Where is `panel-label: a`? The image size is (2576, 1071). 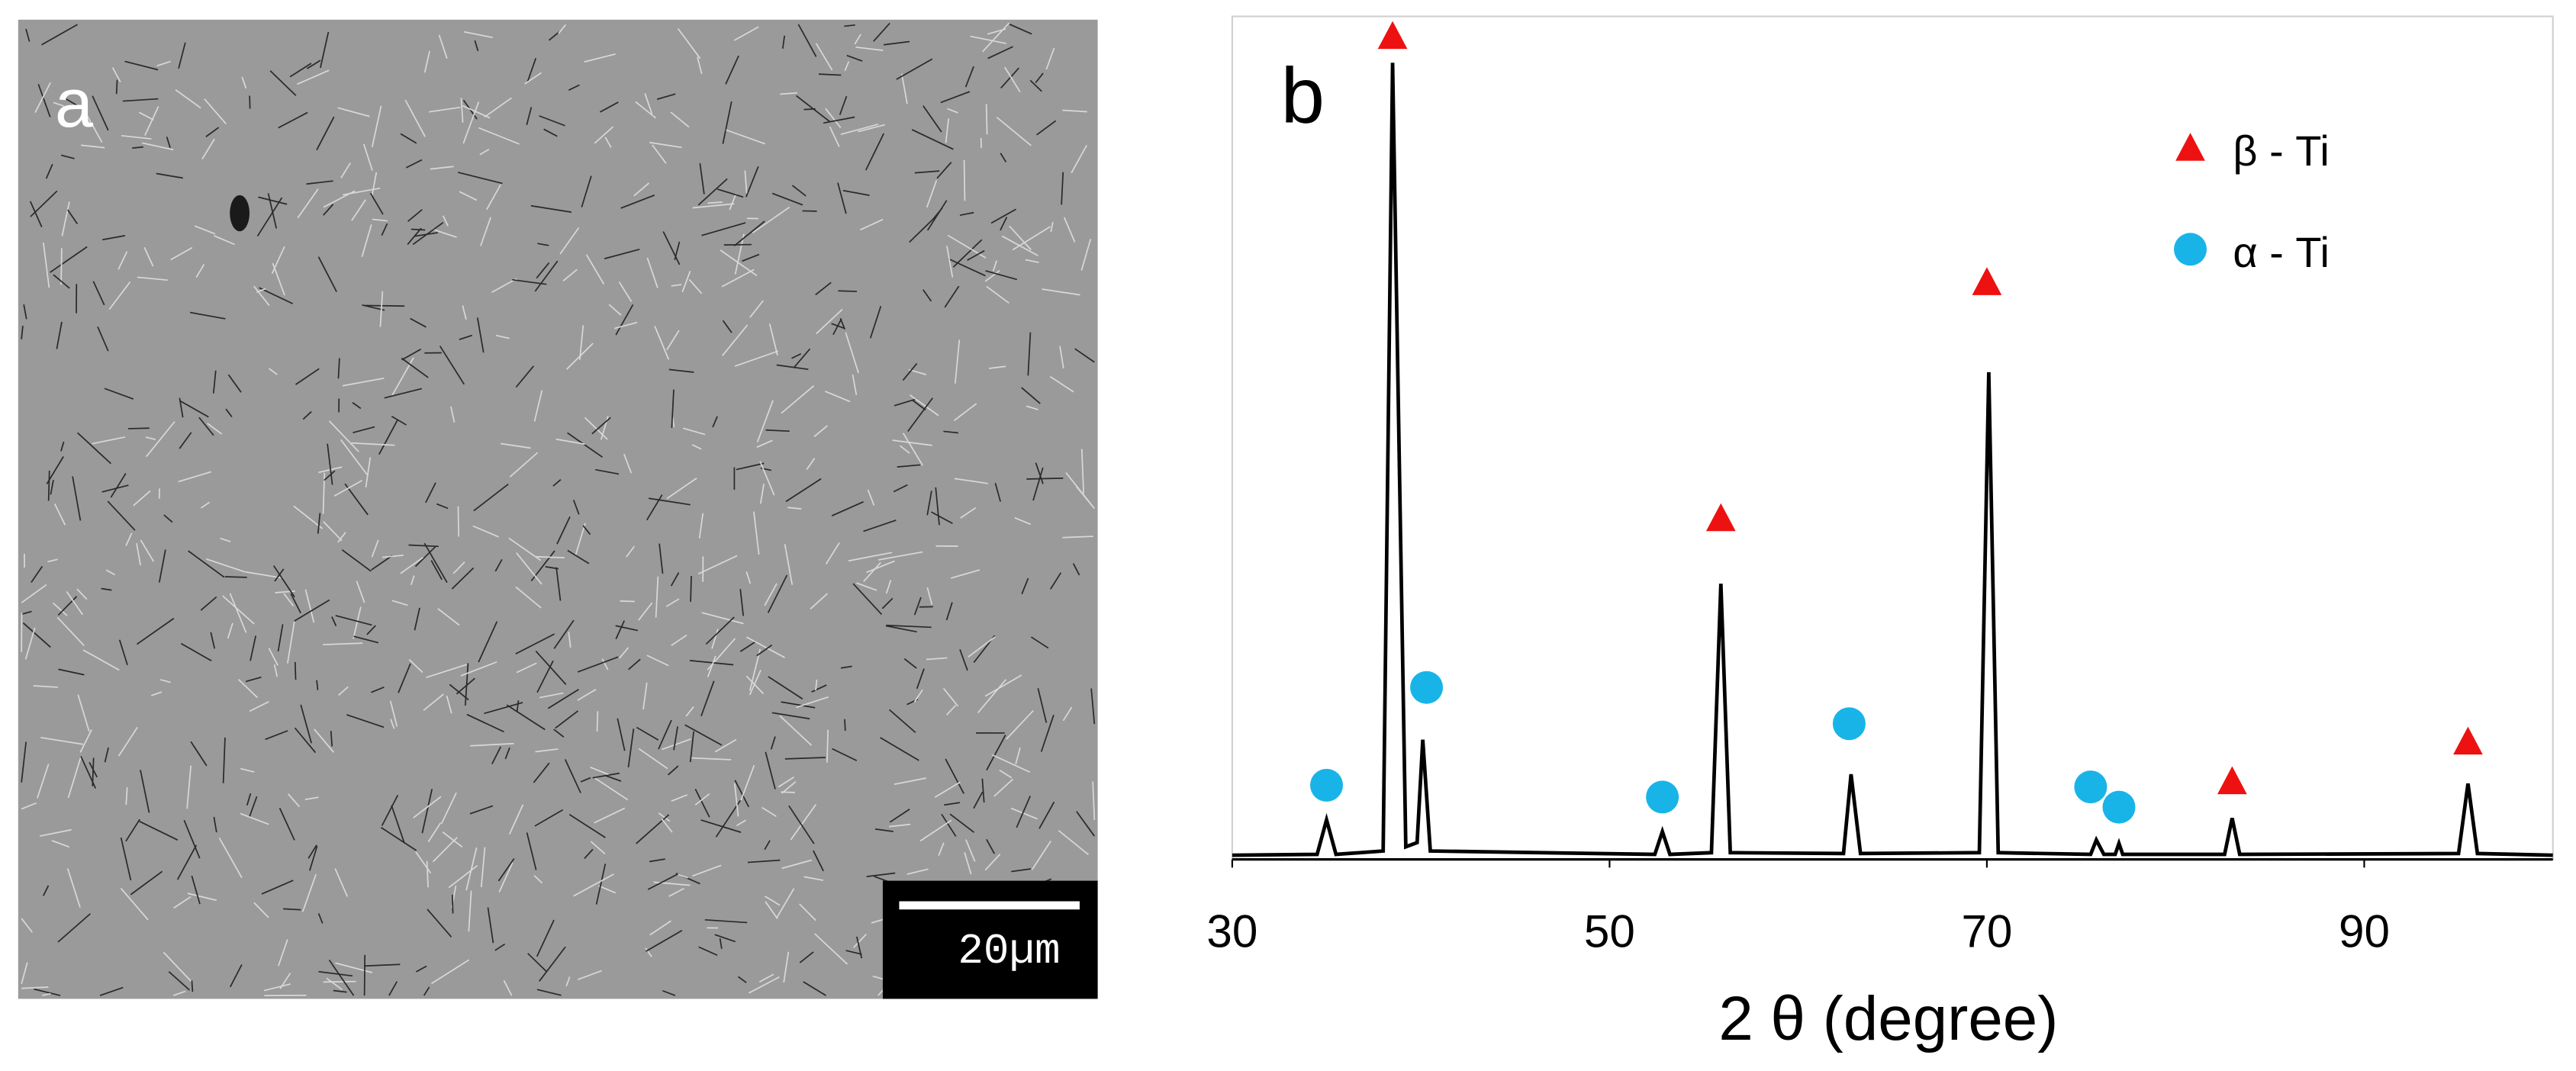
panel-label: a is located at coordinates (74, 103).